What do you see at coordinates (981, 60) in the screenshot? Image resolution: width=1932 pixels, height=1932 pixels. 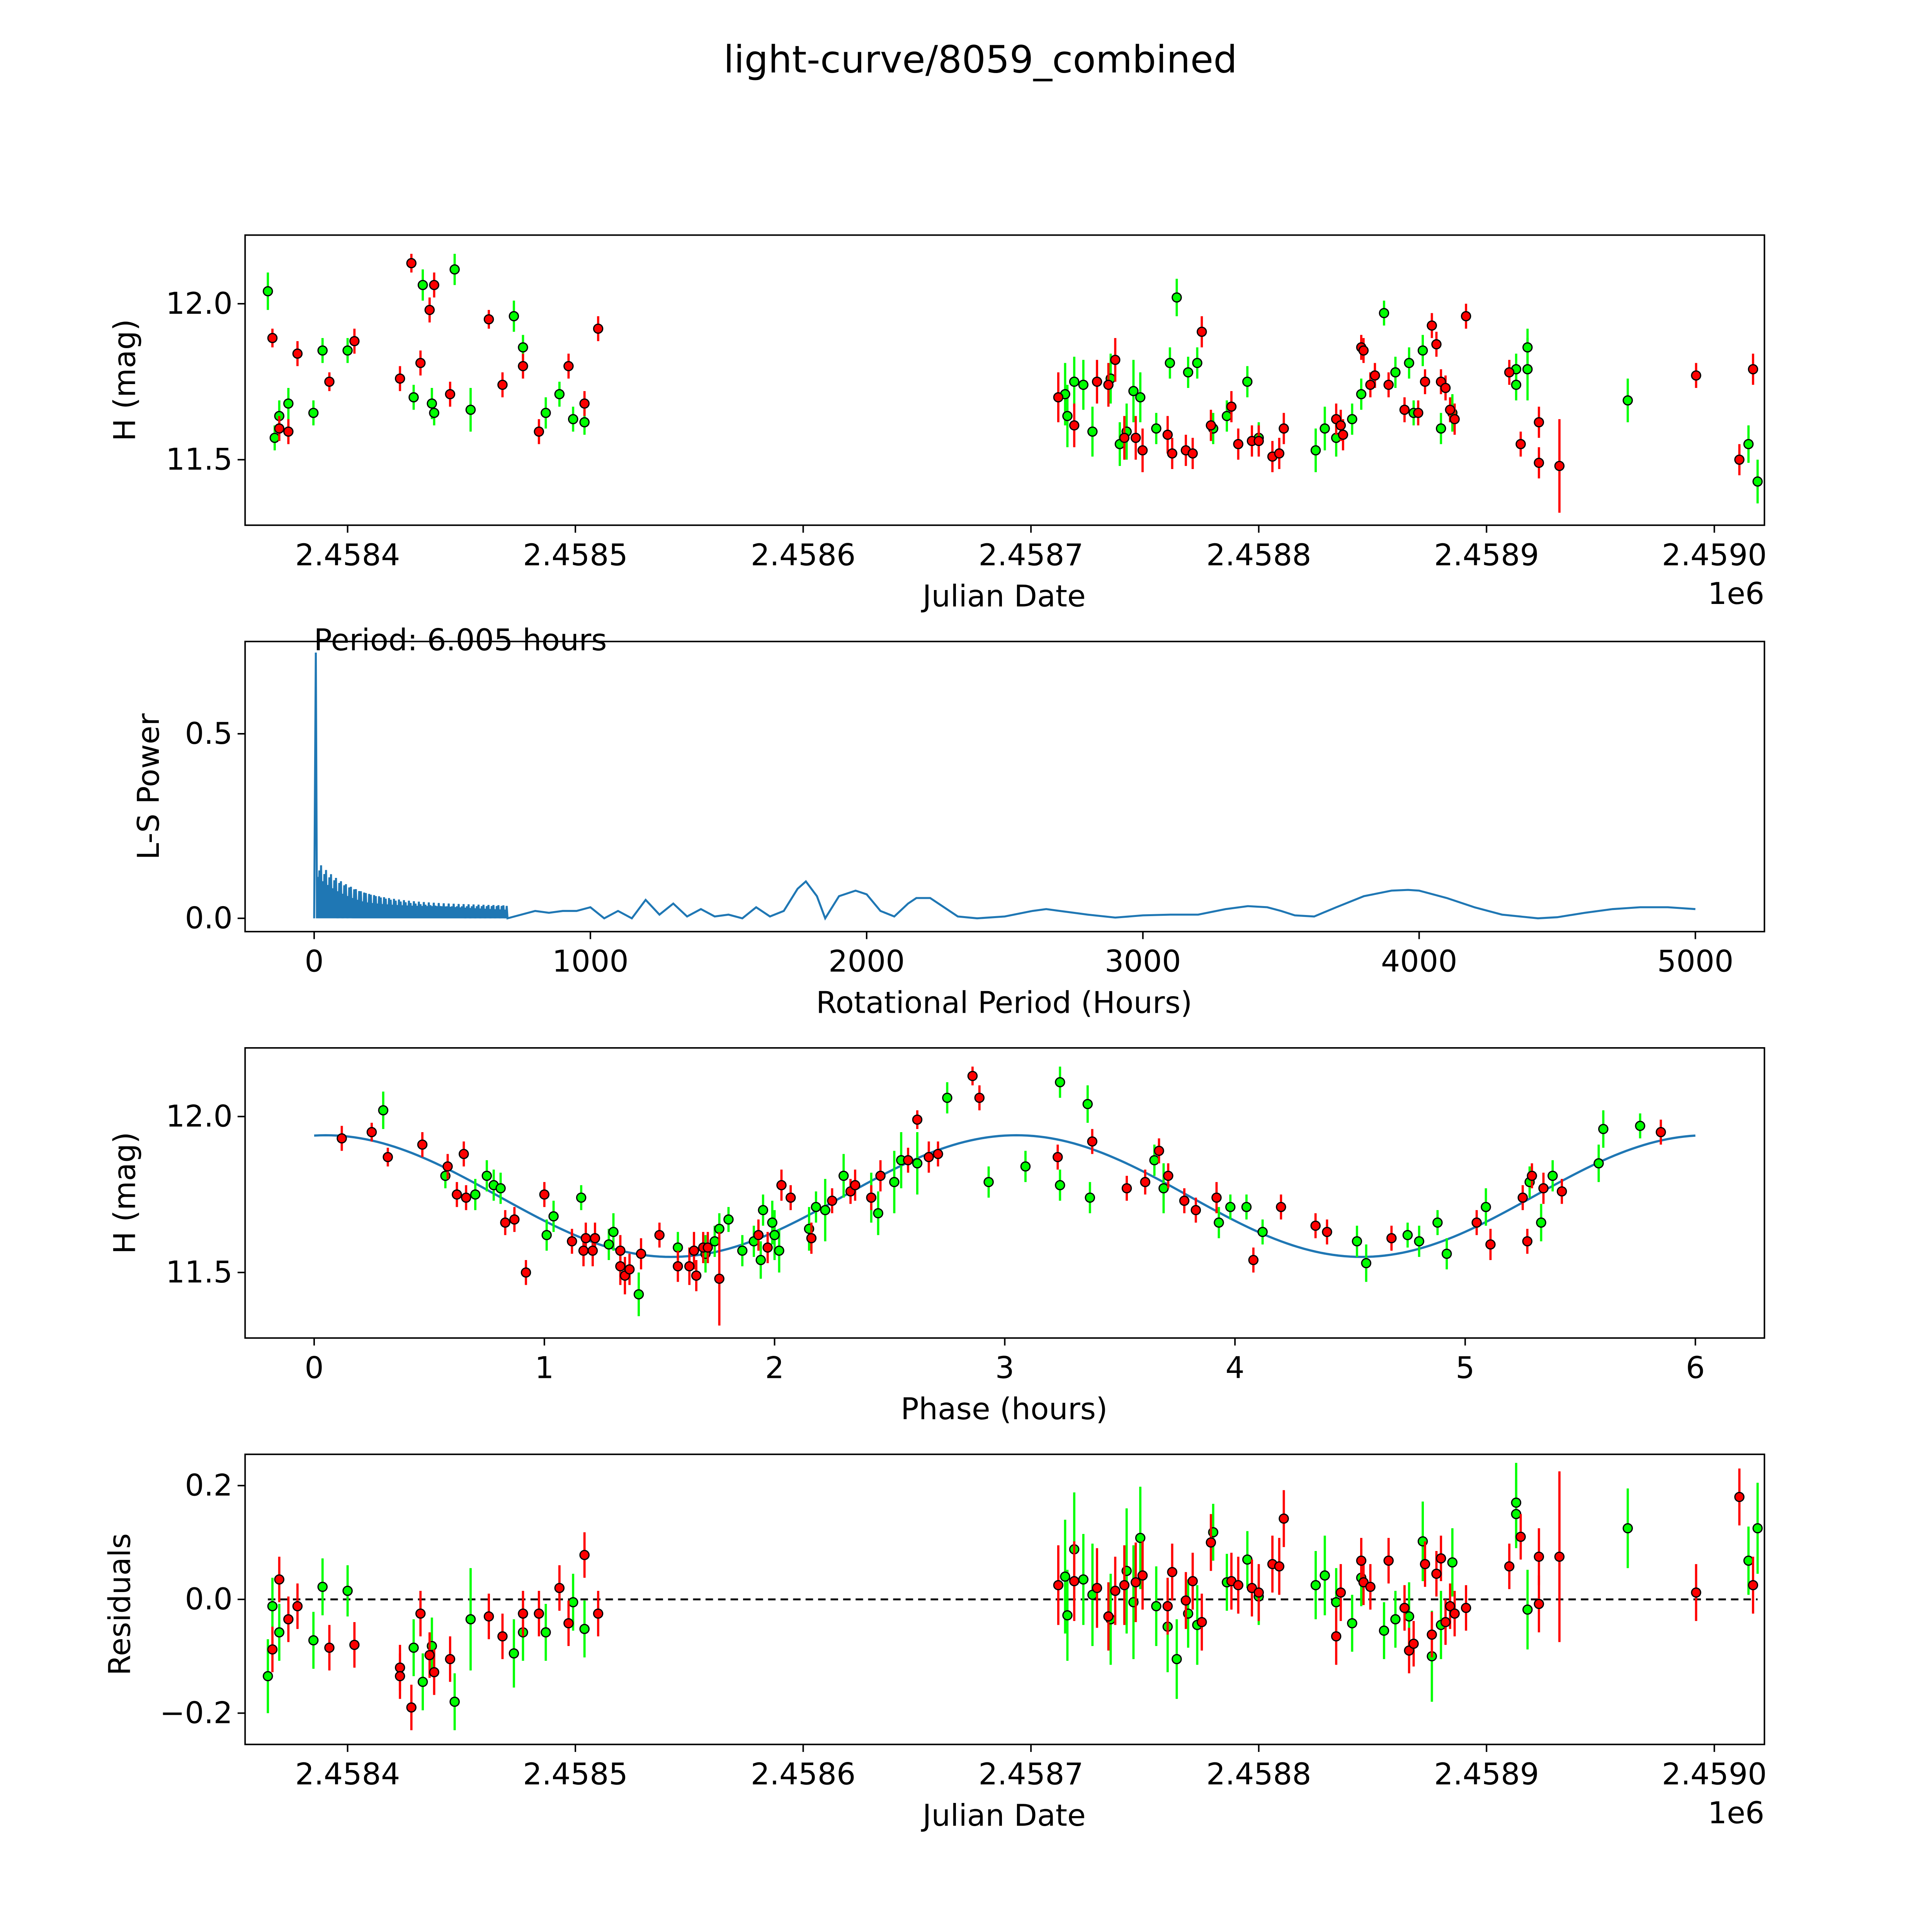 I see `figure-title: light-curve/8059_combined` at bounding box center [981, 60].